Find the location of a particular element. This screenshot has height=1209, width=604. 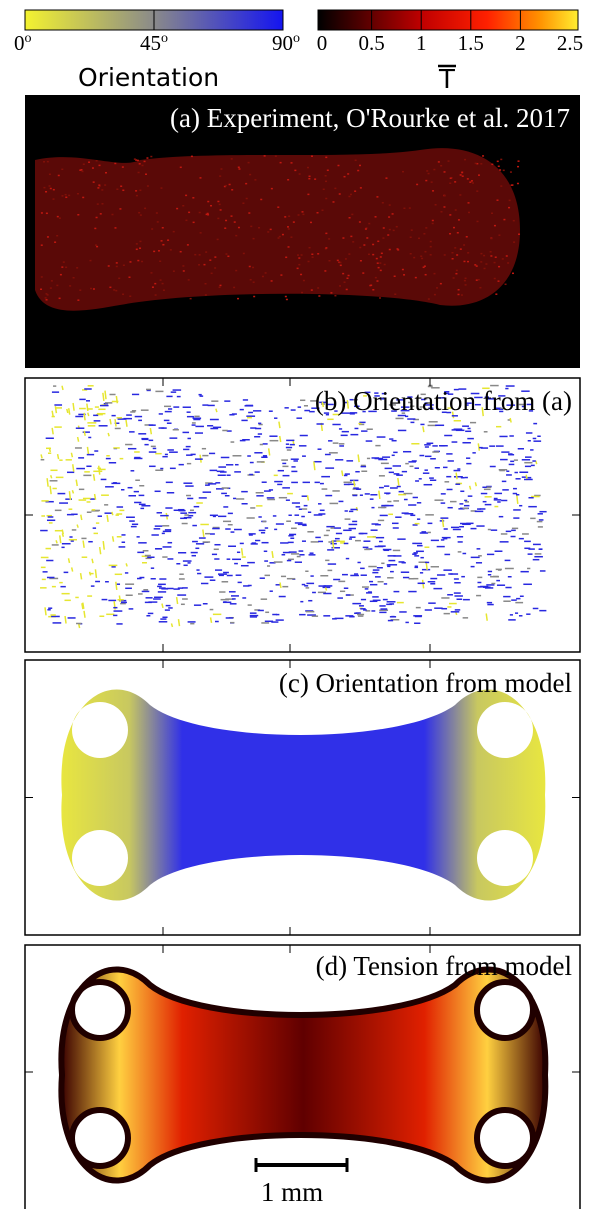

tissue-image is located at coordinates (277, 229).